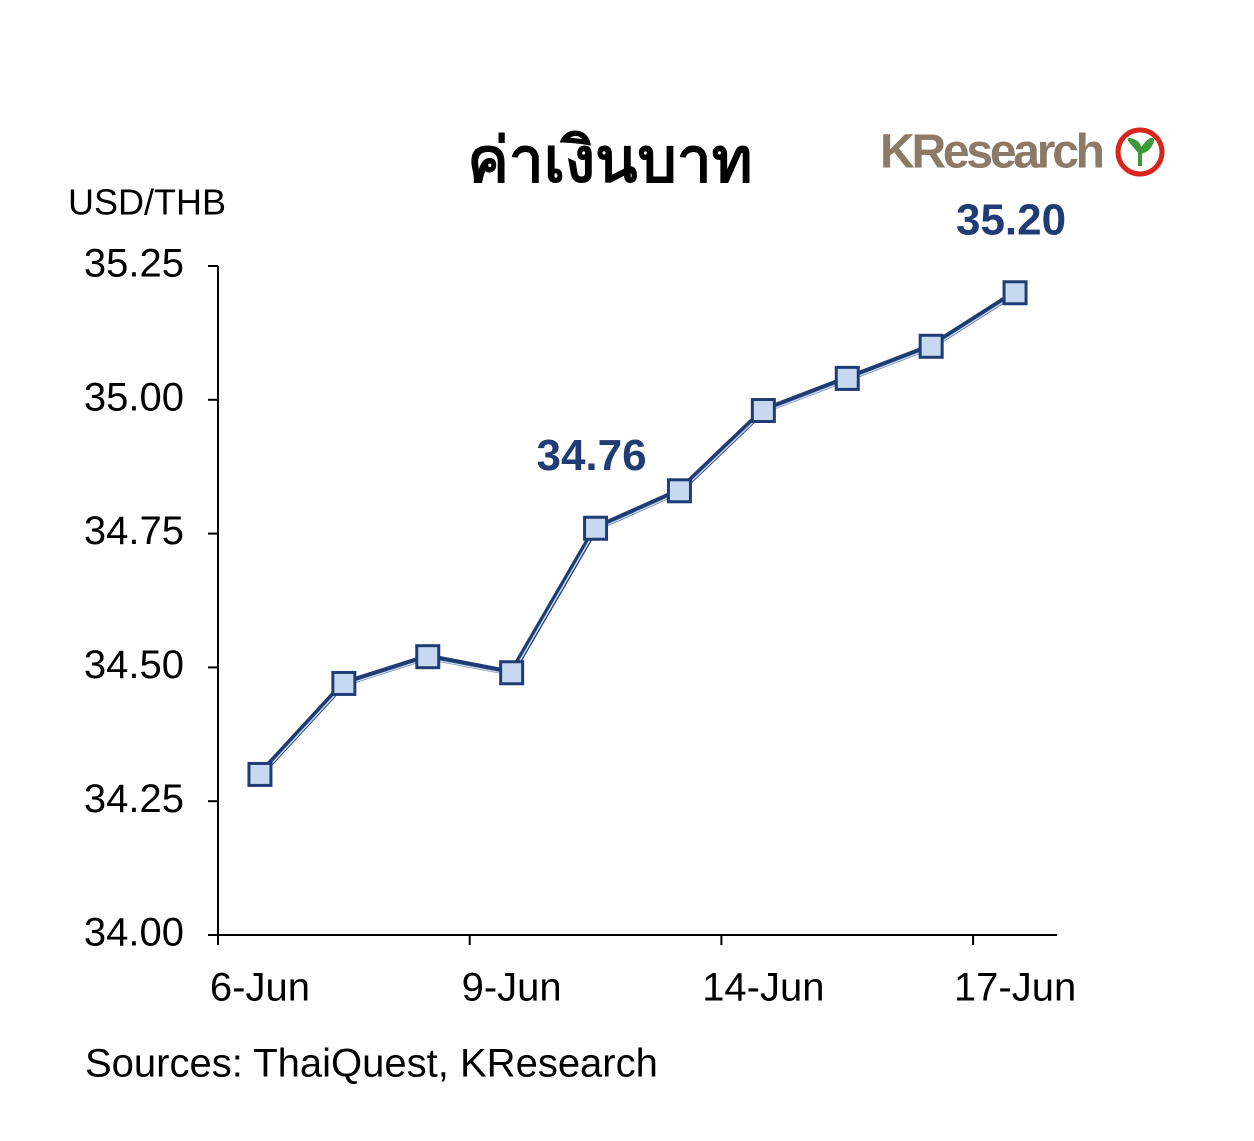 Image resolution: width=1254 pixels, height=1141 pixels. What do you see at coordinates (1015, 988) in the screenshot?
I see `x-tick-label: 17-Jun` at bounding box center [1015, 988].